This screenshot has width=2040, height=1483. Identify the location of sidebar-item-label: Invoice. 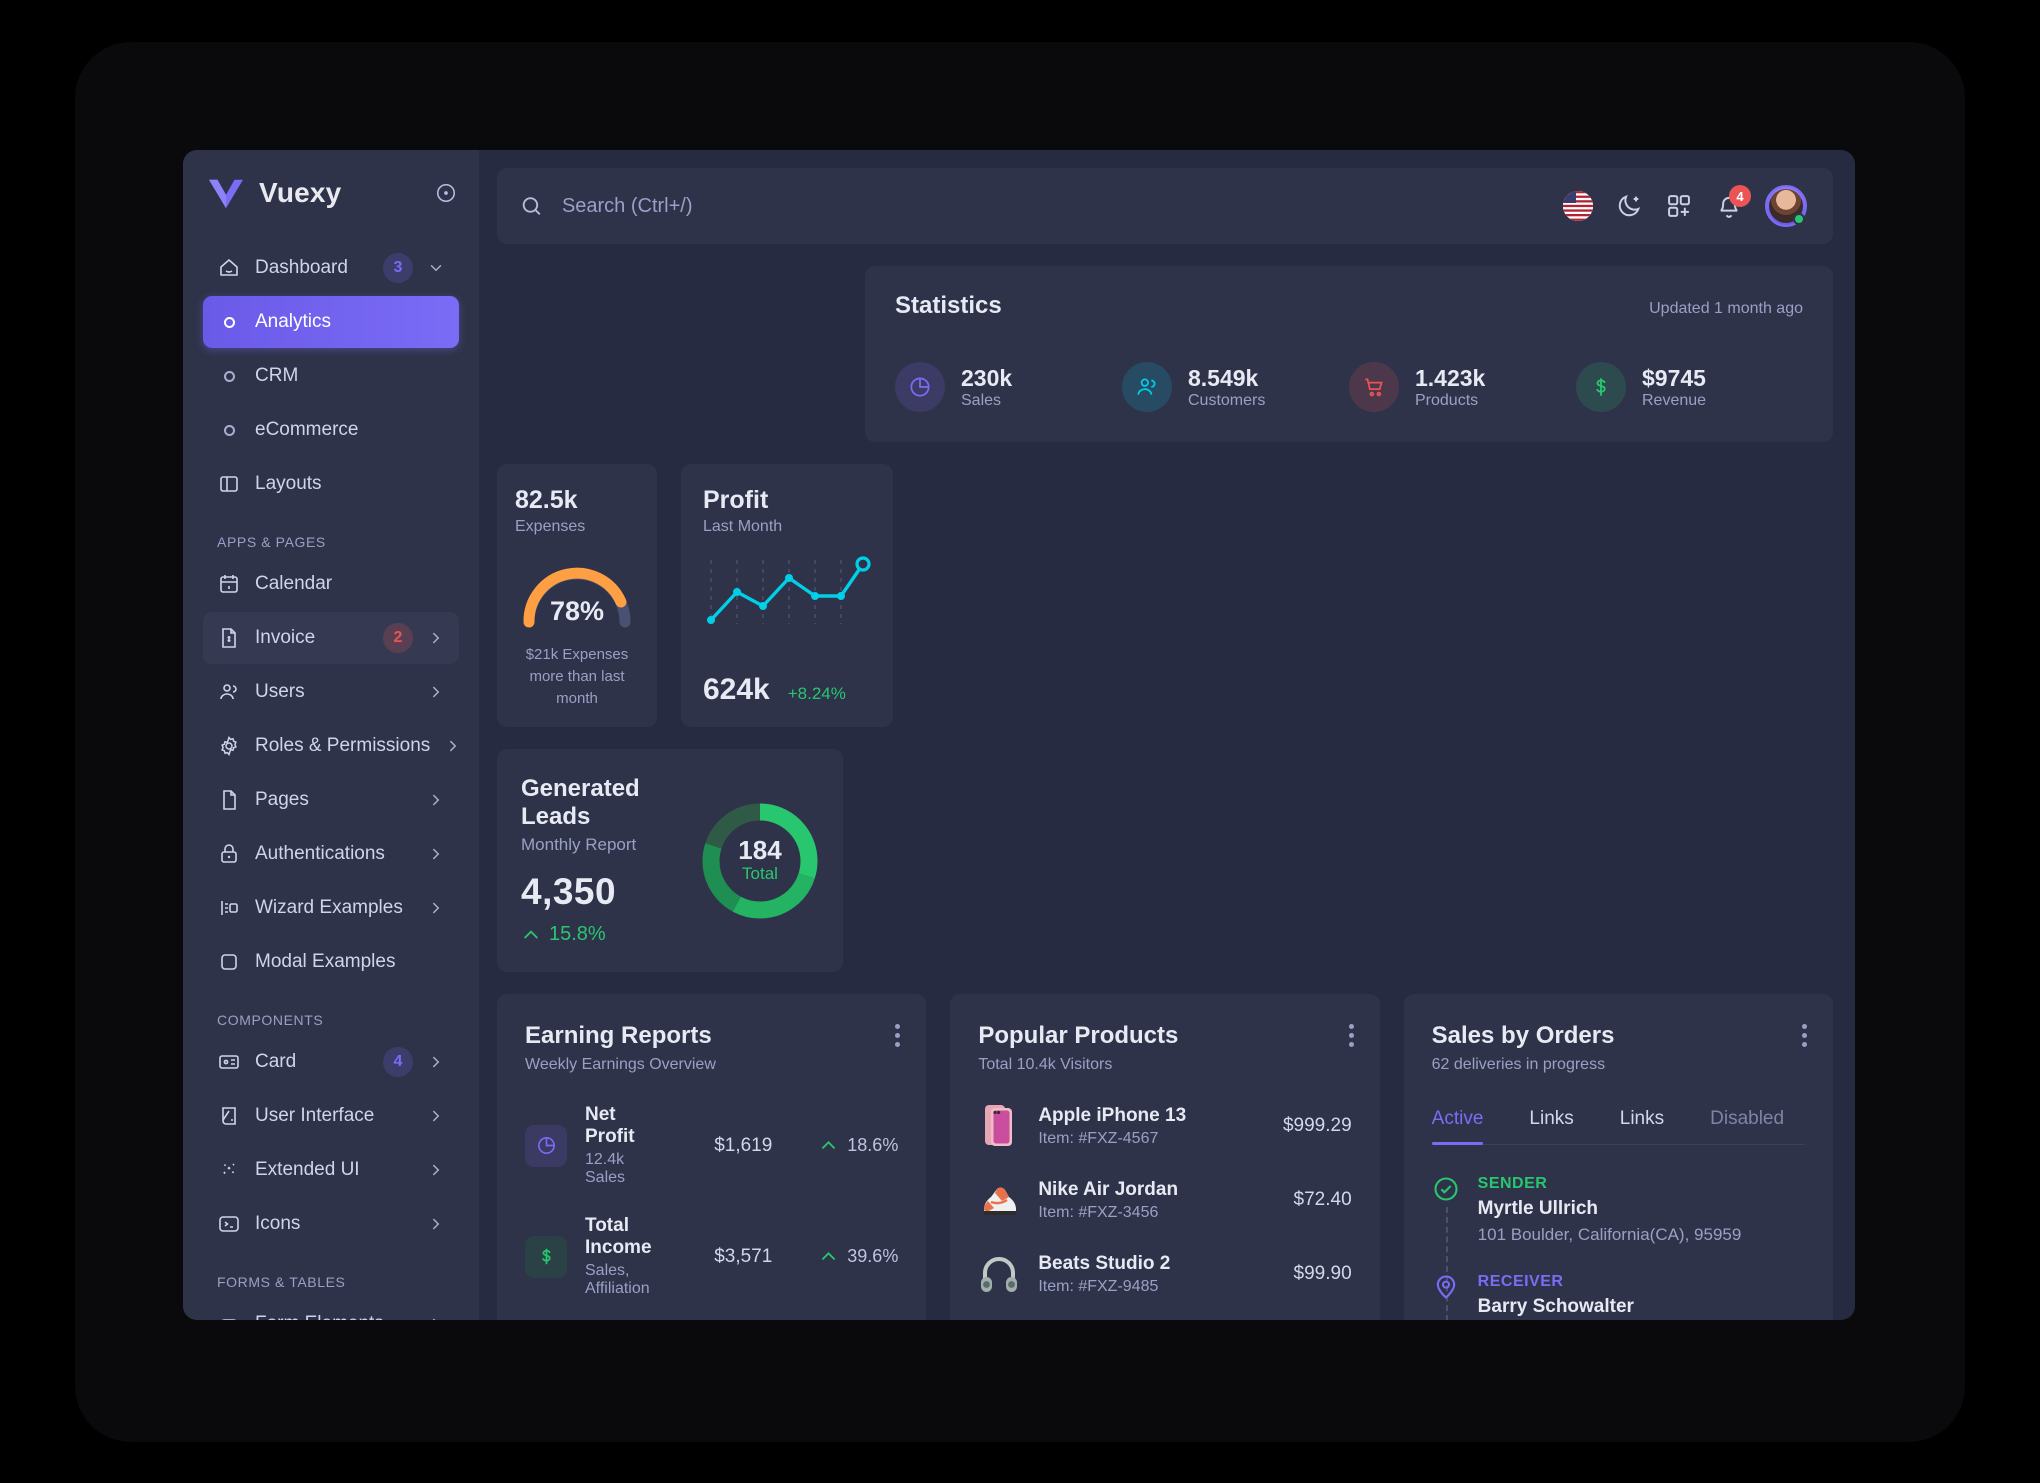
(285, 637).